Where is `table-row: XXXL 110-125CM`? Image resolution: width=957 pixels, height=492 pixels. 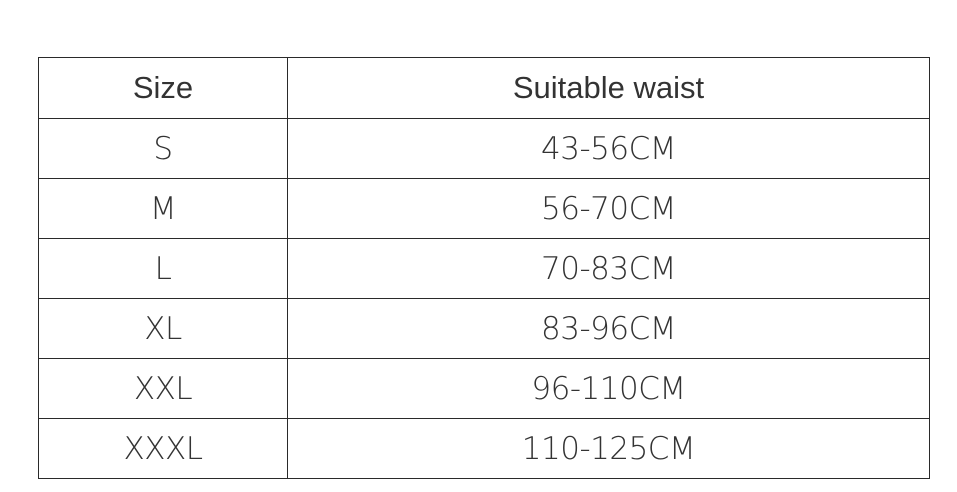
table-row: XXXL 110-125CM is located at coordinates (484, 448).